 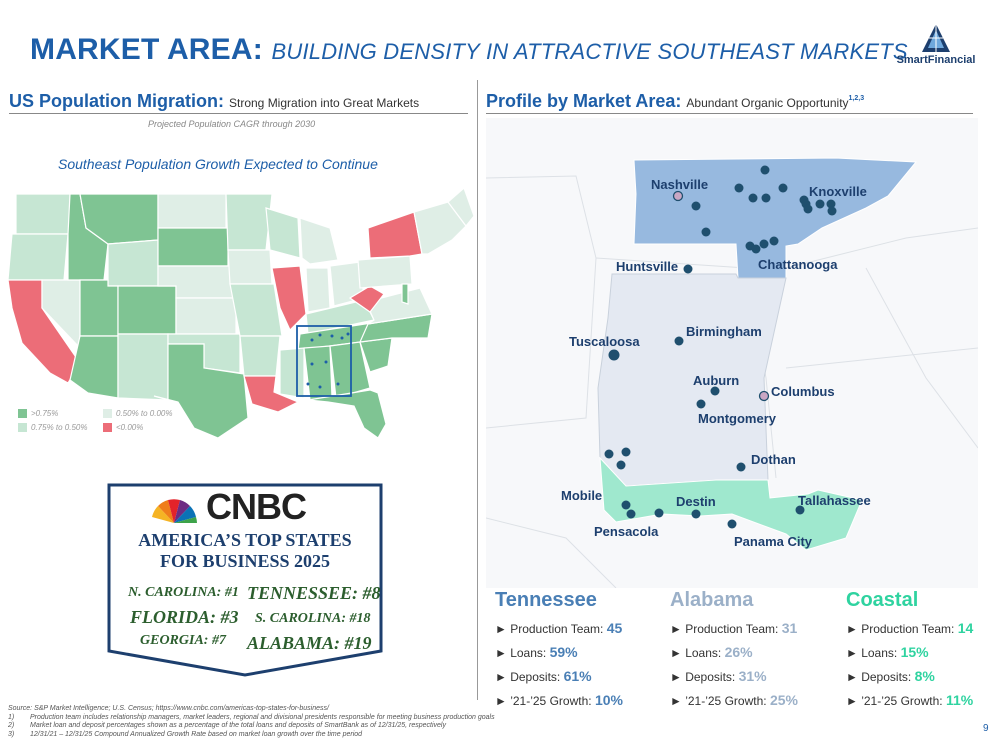 I want to click on logo-mark-icon, so click(x=936, y=38).